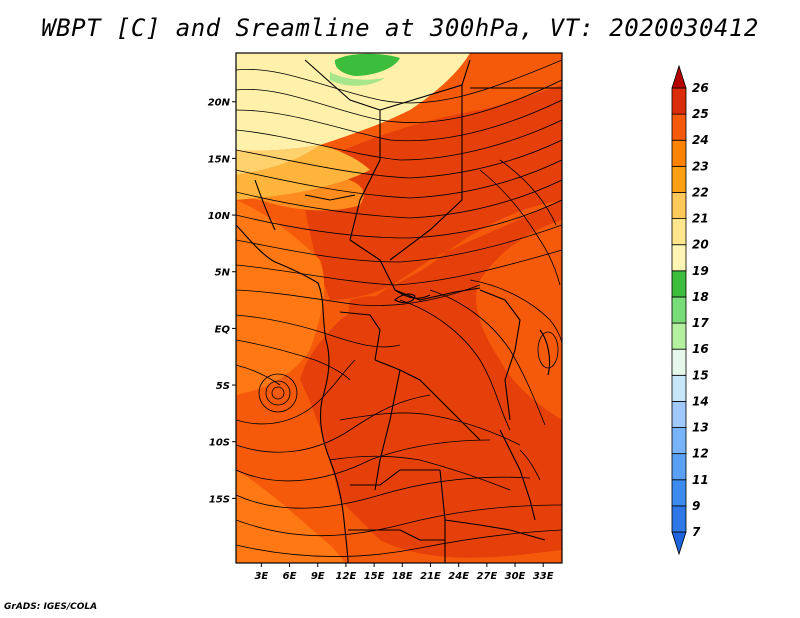 The width and height of the screenshot is (800, 618). I want to click on colorbar-label: 15, so click(700, 375).